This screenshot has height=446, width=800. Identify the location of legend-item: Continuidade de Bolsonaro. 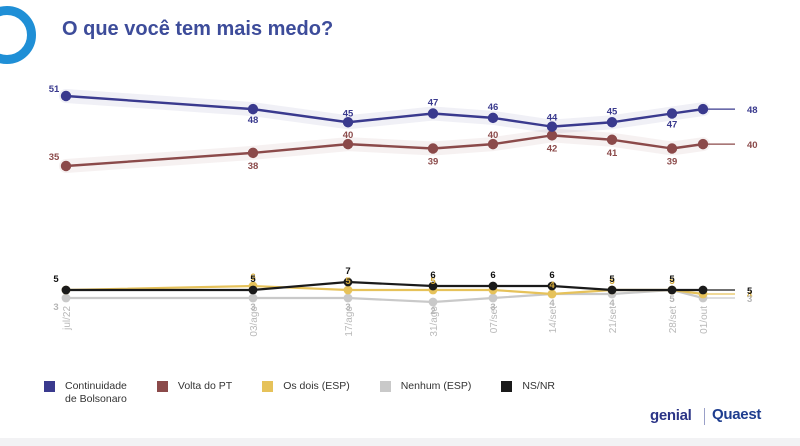
(85, 393).